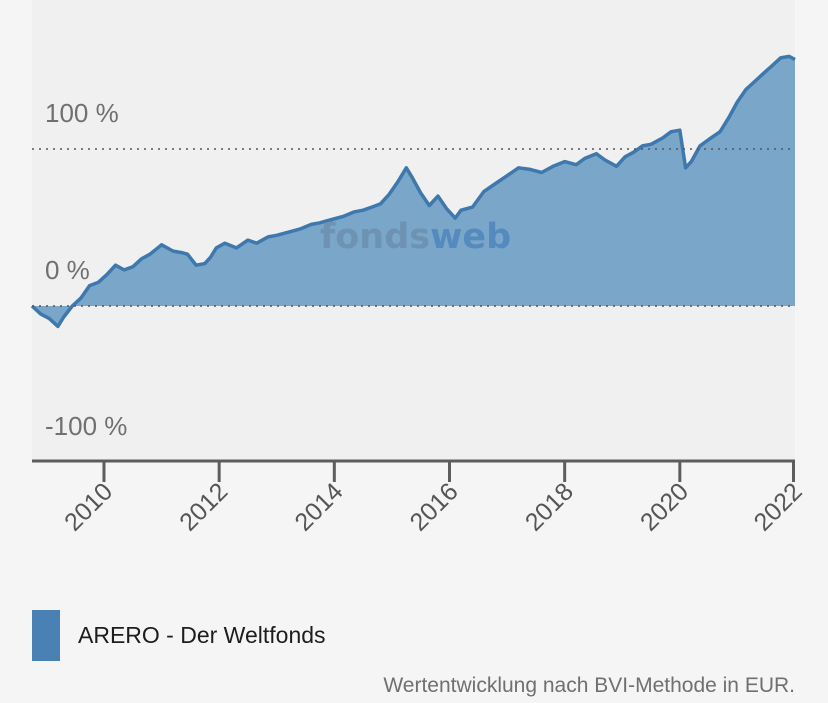 Image resolution: width=828 pixels, height=703 pixels. What do you see at coordinates (203, 506) in the screenshot?
I see `x-tick-label: 2012` at bounding box center [203, 506].